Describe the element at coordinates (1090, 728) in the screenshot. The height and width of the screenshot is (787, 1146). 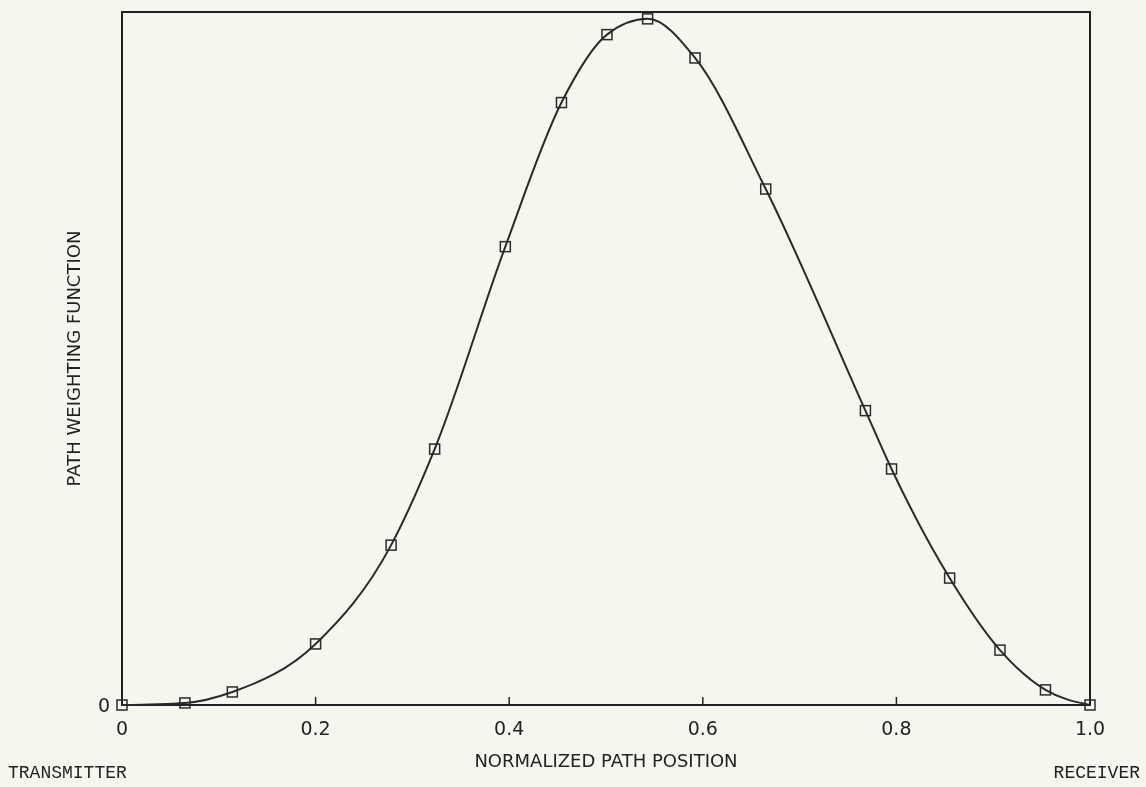
I see `x-tick-label: 1.0` at that location.